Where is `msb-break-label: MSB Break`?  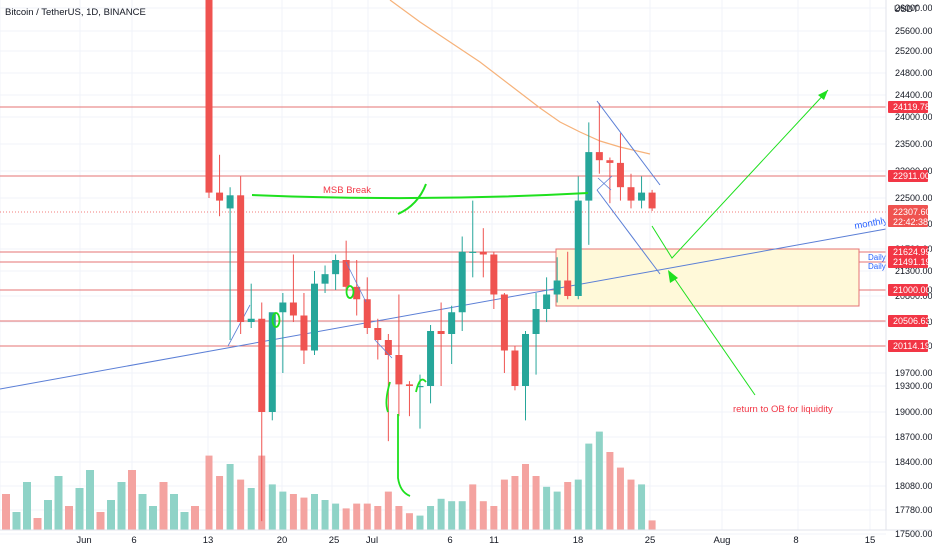 msb-break-label: MSB Break is located at coordinates (347, 190).